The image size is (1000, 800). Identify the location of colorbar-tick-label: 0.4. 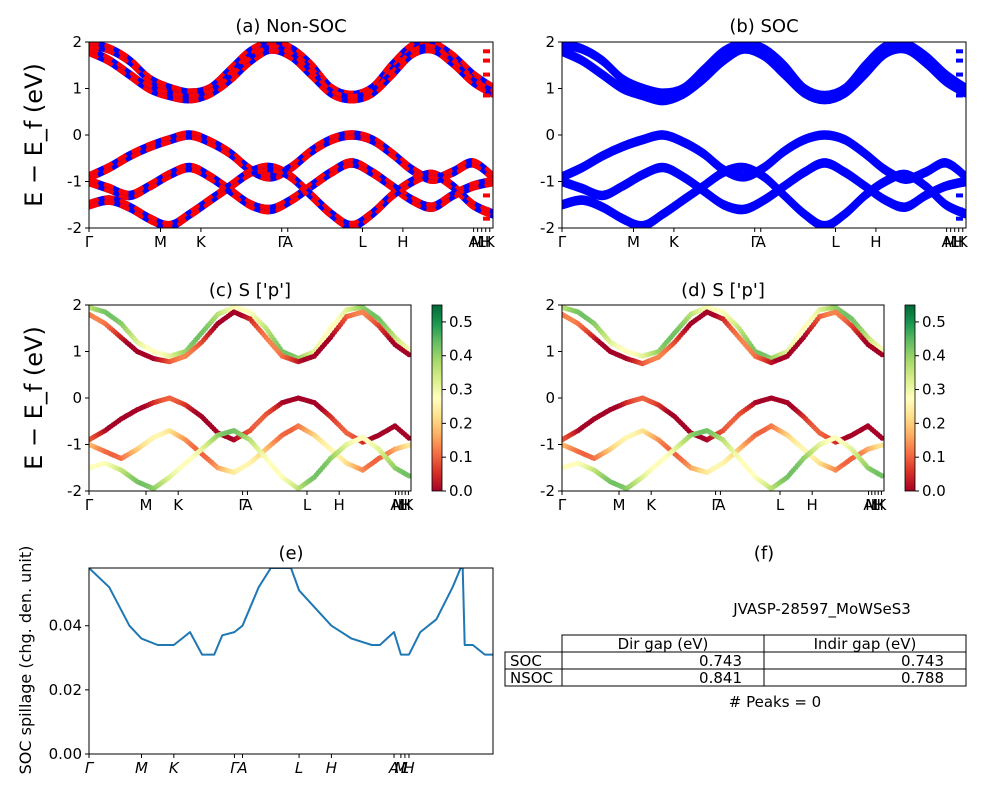
(461, 356).